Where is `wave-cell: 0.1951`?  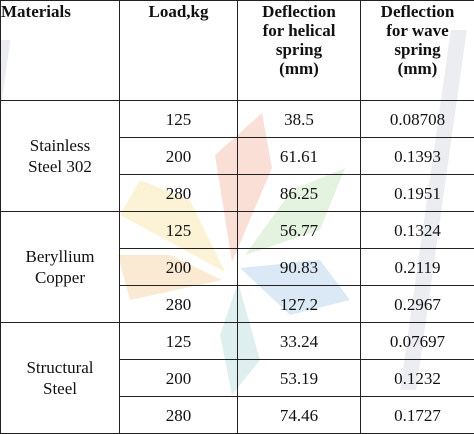 wave-cell: 0.1951 is located at coordinates (417, 193).